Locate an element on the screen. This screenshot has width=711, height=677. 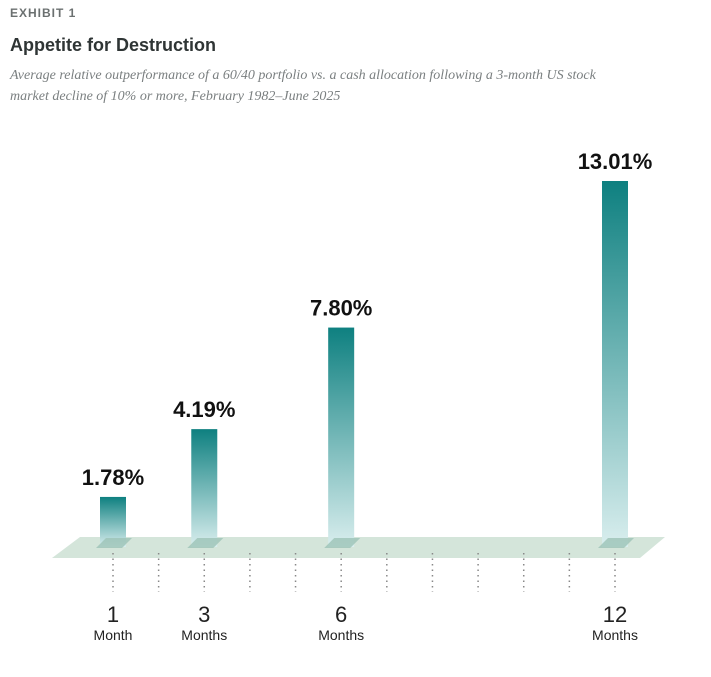
x-tick-label: 1 is located at coordinates (113, 614).